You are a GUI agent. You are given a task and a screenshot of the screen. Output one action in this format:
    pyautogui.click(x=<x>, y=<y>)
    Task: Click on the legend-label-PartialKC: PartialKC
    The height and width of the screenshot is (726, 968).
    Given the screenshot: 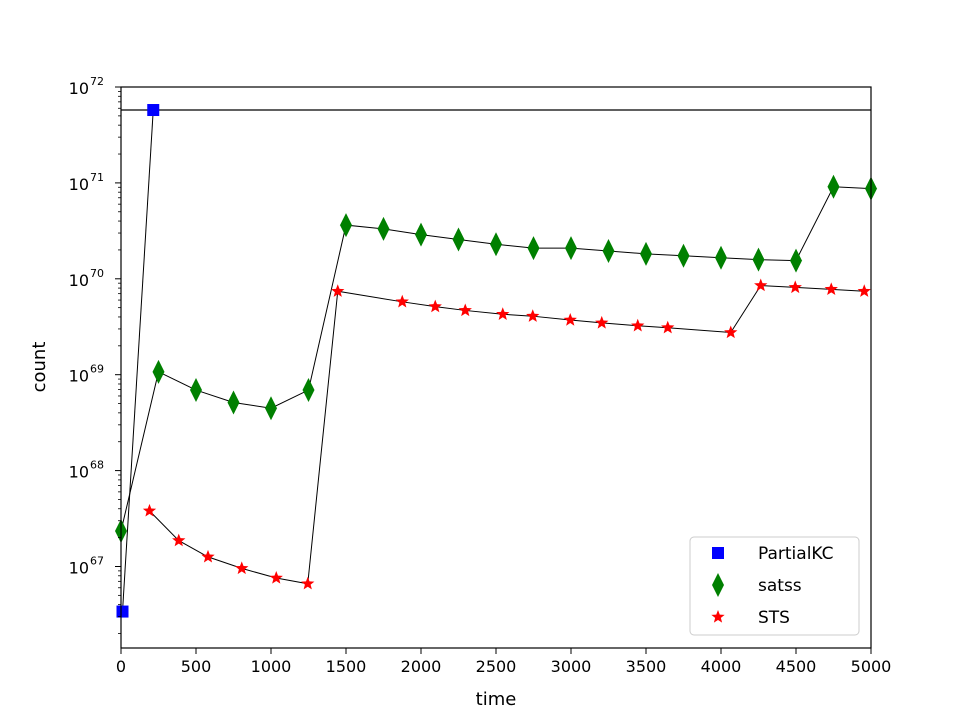 What is the action you would take?
    pyautogui.click(x=796, y=554)
    